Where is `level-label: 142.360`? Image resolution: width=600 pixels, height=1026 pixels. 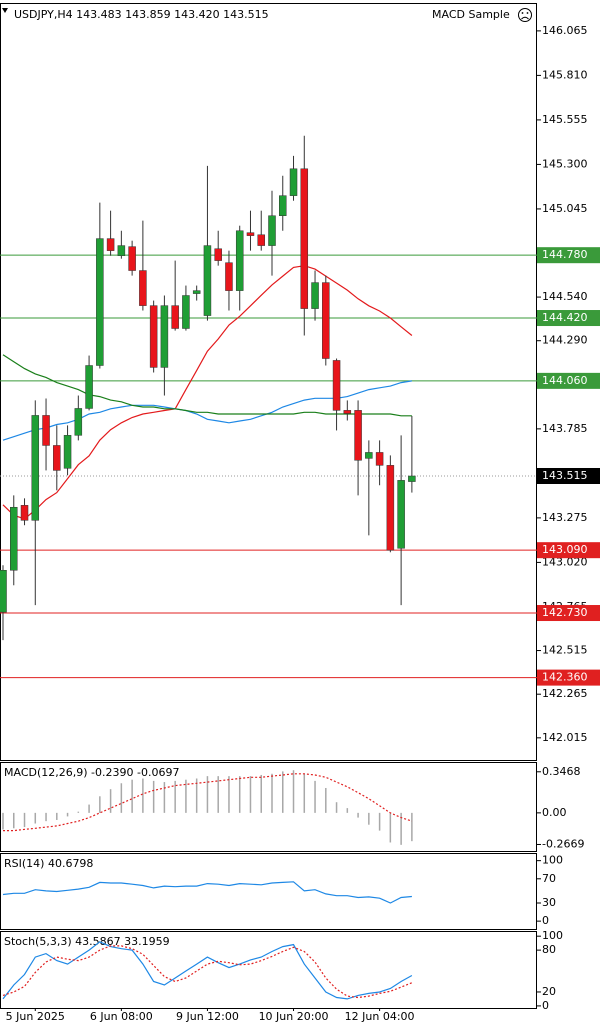 level-label: 142.360 is located at coordinates (565, 677).